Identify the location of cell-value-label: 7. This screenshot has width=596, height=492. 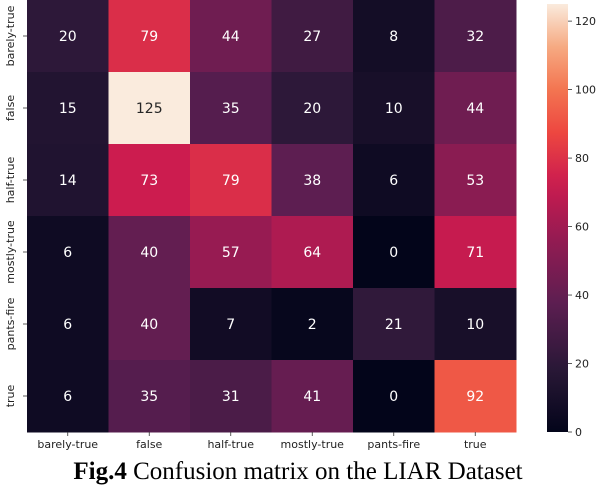
(230, 325).